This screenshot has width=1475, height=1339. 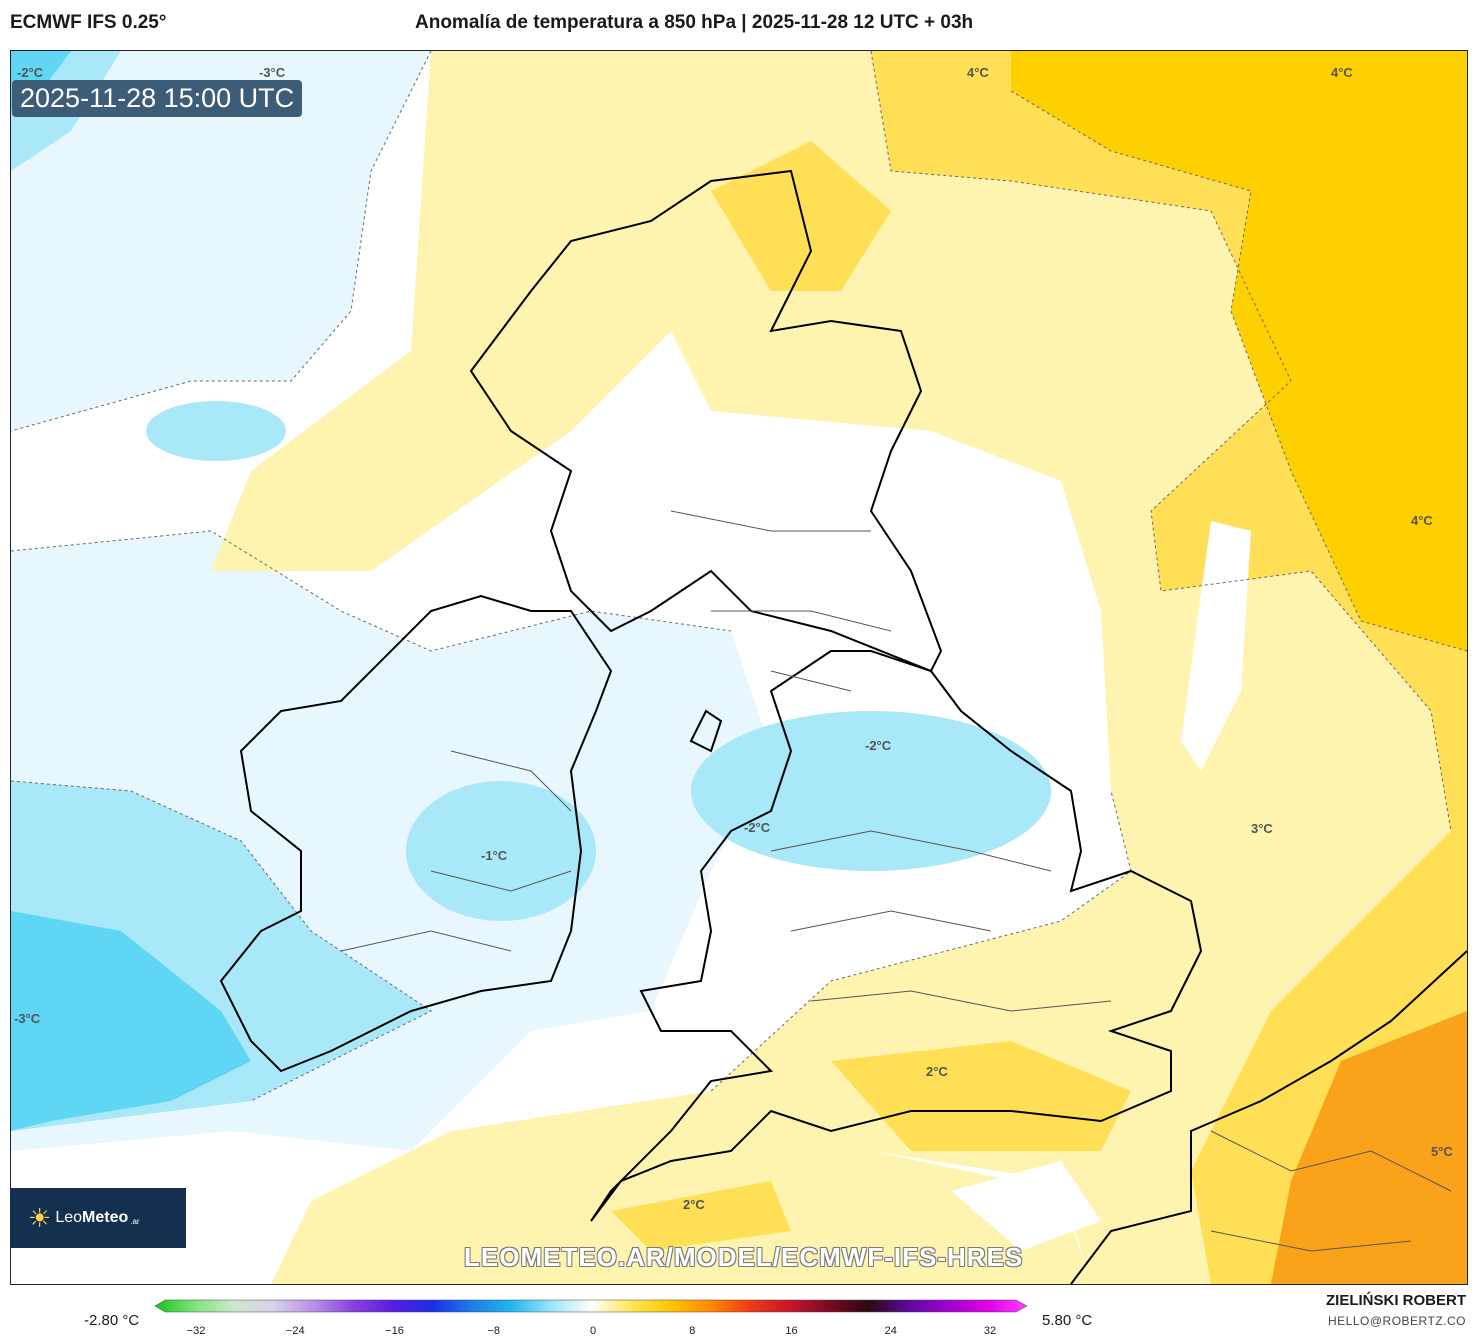 I want to click on colorbar-tick-label: −24, so click(x=295, y=1331).